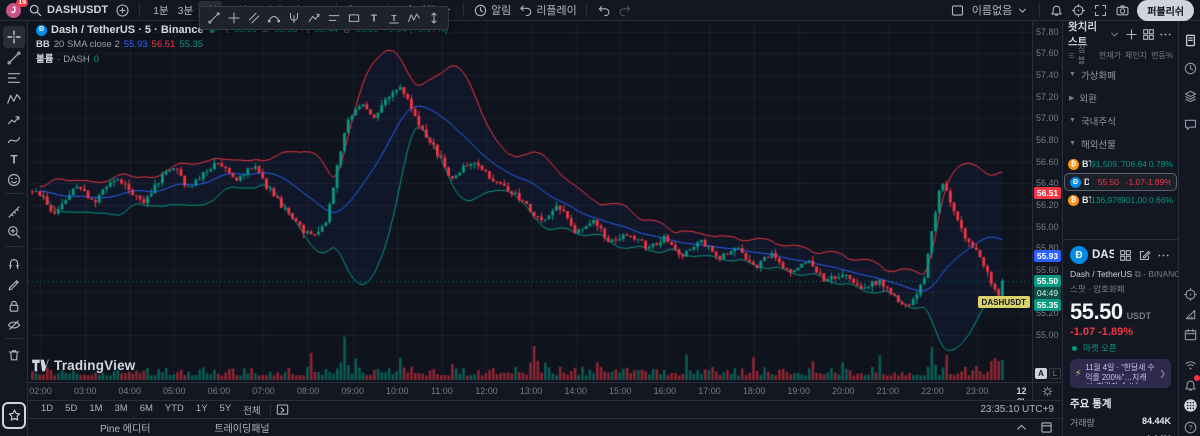  What do you see at coordinates (14, 37) in the screenshot?
I see `crosshair-tool-icon` at bounding box center [14, 37].